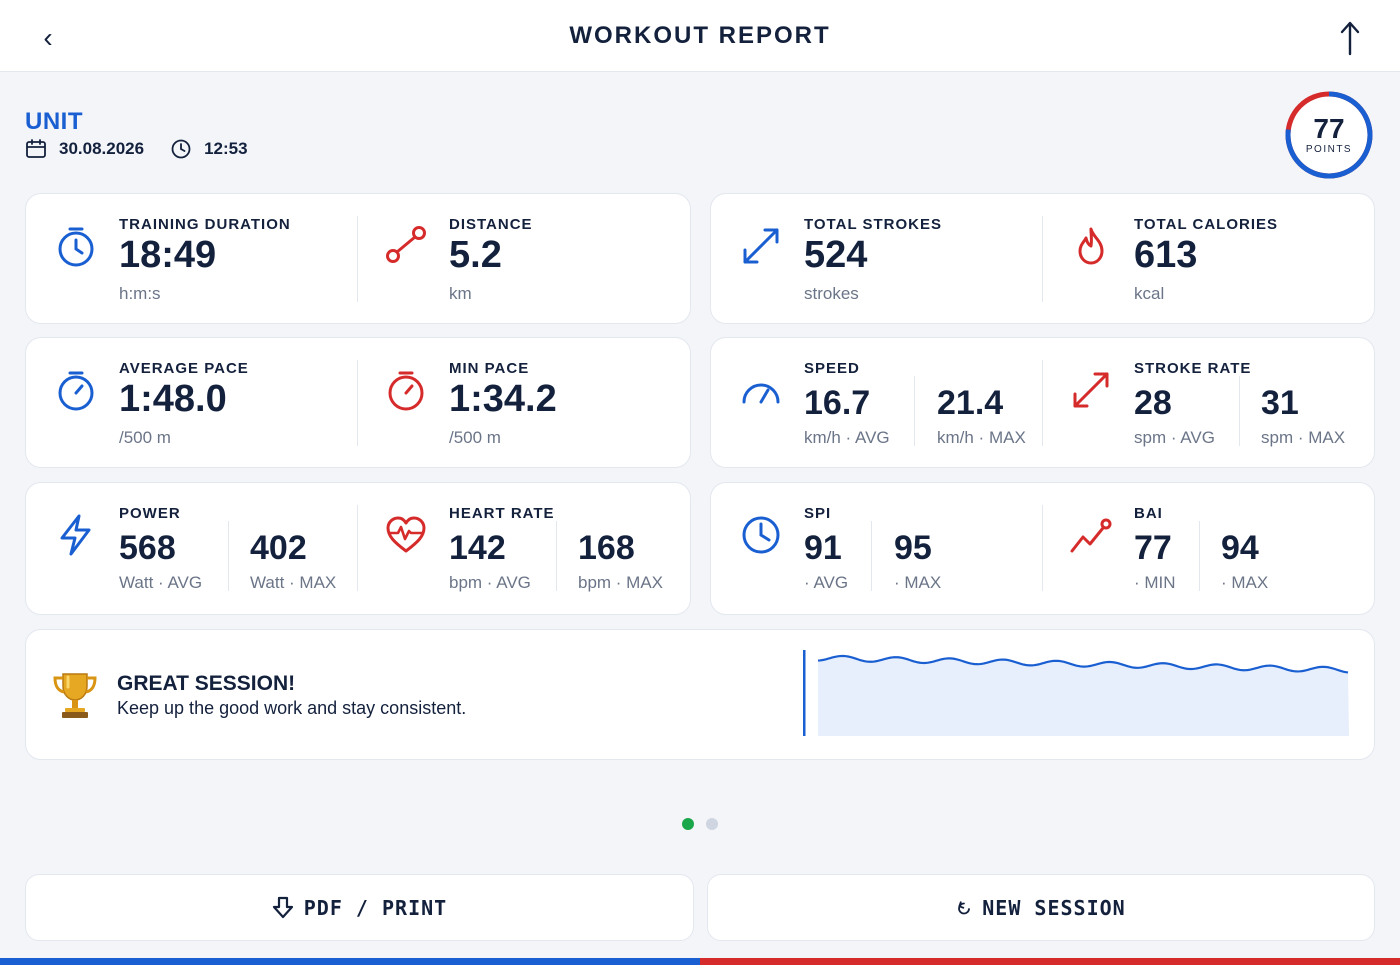 The height and width of the screenshot is (965, 1400). What do you see at coordinates (1149, 293) in the screenshot?
I see `metric-unit: kcal` at bounding box center [1149, 293].